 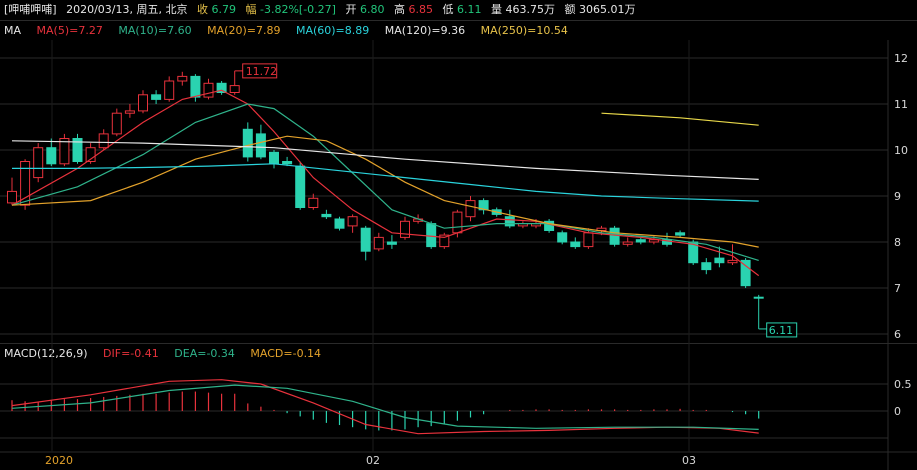 What do you see at coordinates (530, 9) in the screenshot?
I see `volume-value: 463.75万` at bounding box center [530, 9].